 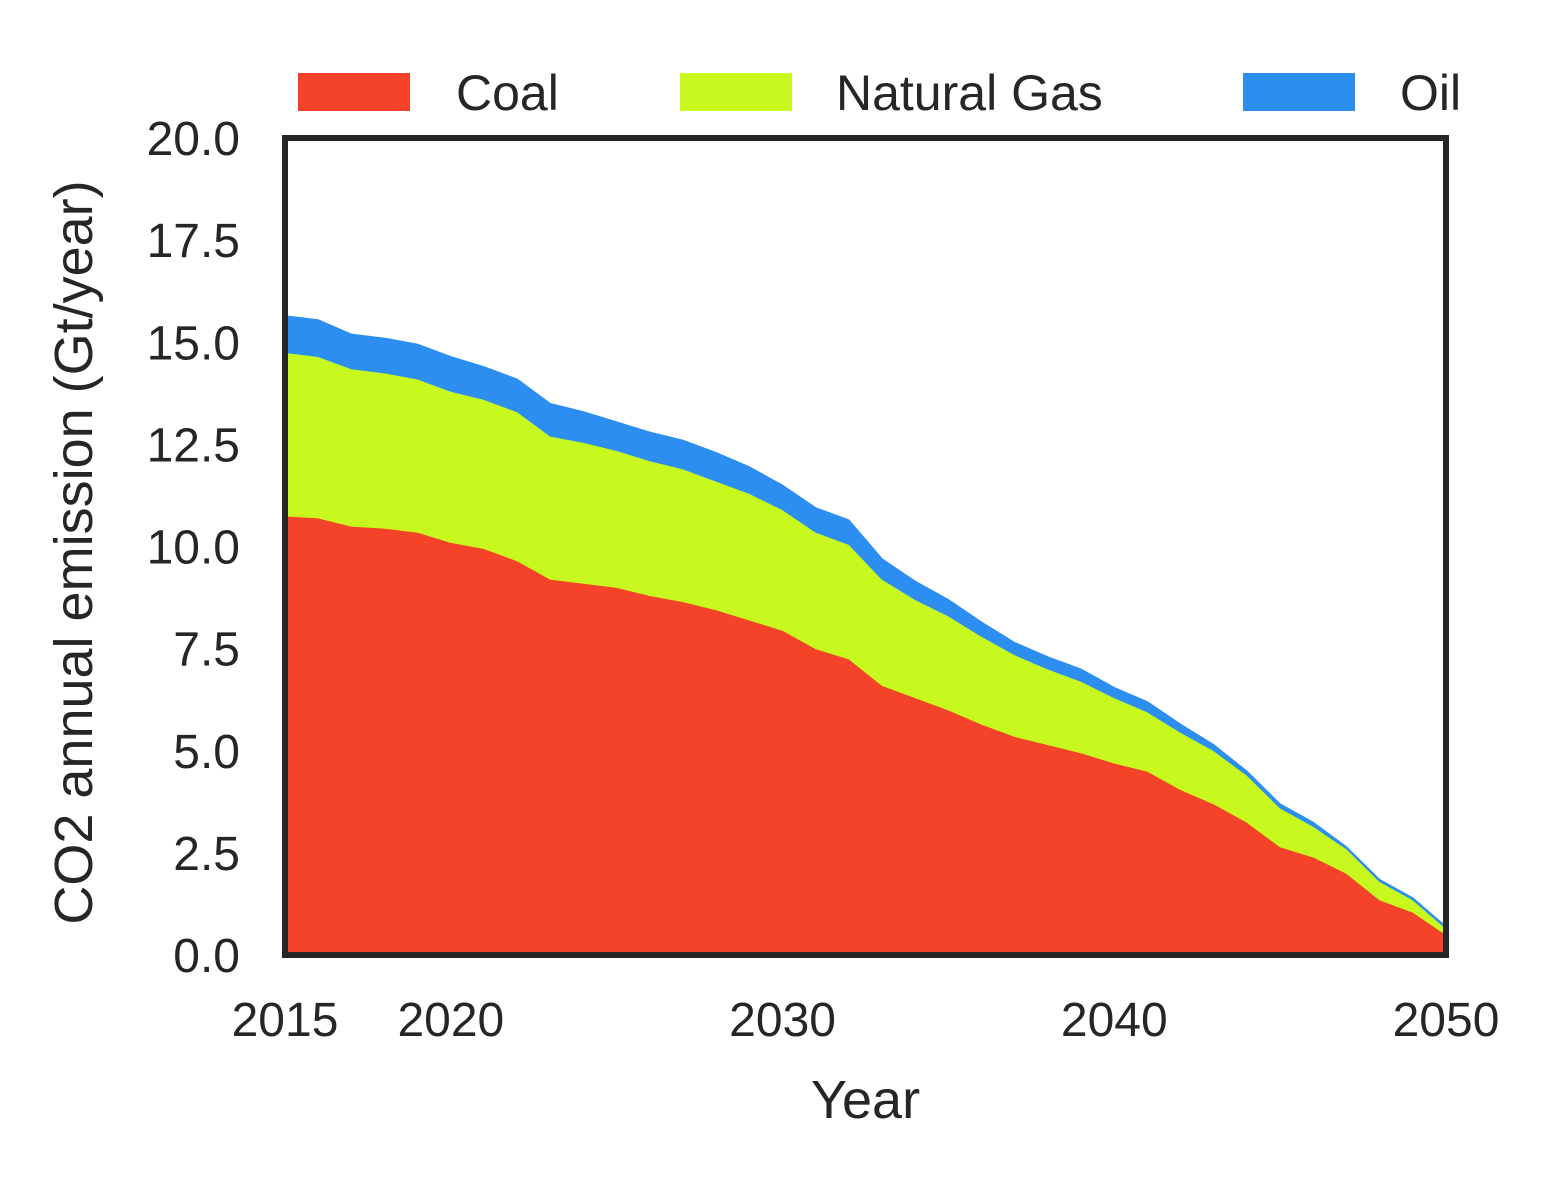 I want to click on x-tick-label: 2050, so click(x=1446, y=1020).